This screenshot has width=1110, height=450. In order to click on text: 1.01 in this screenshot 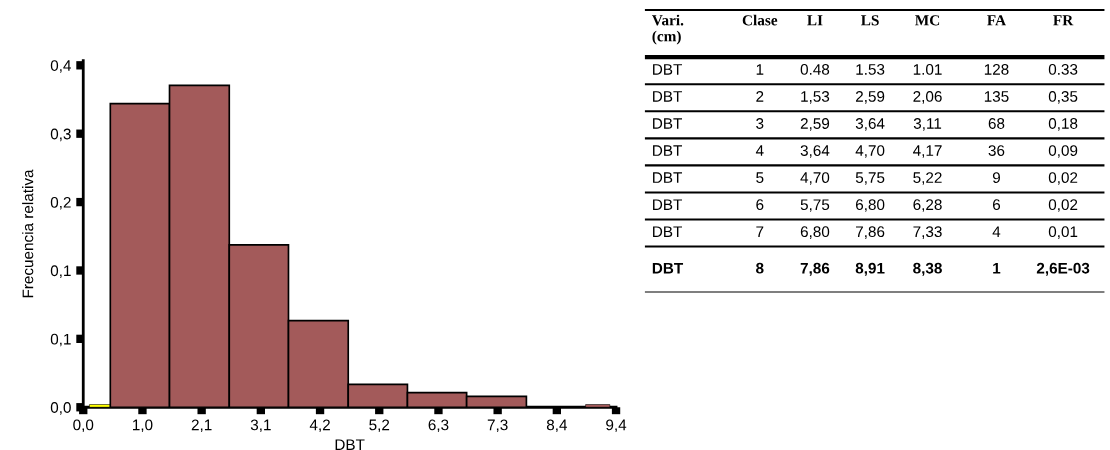, I will do `click(927, 69)`.